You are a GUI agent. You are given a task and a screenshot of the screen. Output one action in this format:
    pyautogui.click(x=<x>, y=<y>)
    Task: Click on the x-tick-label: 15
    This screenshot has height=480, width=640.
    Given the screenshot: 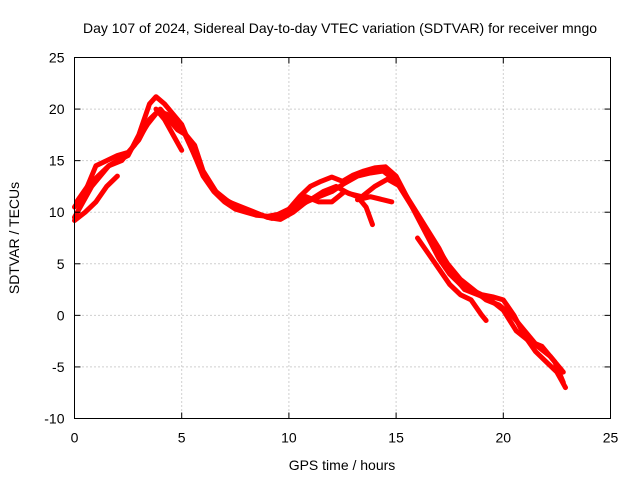 What is the action you would take?
    pyautogui.click(x=396, y=438)
    